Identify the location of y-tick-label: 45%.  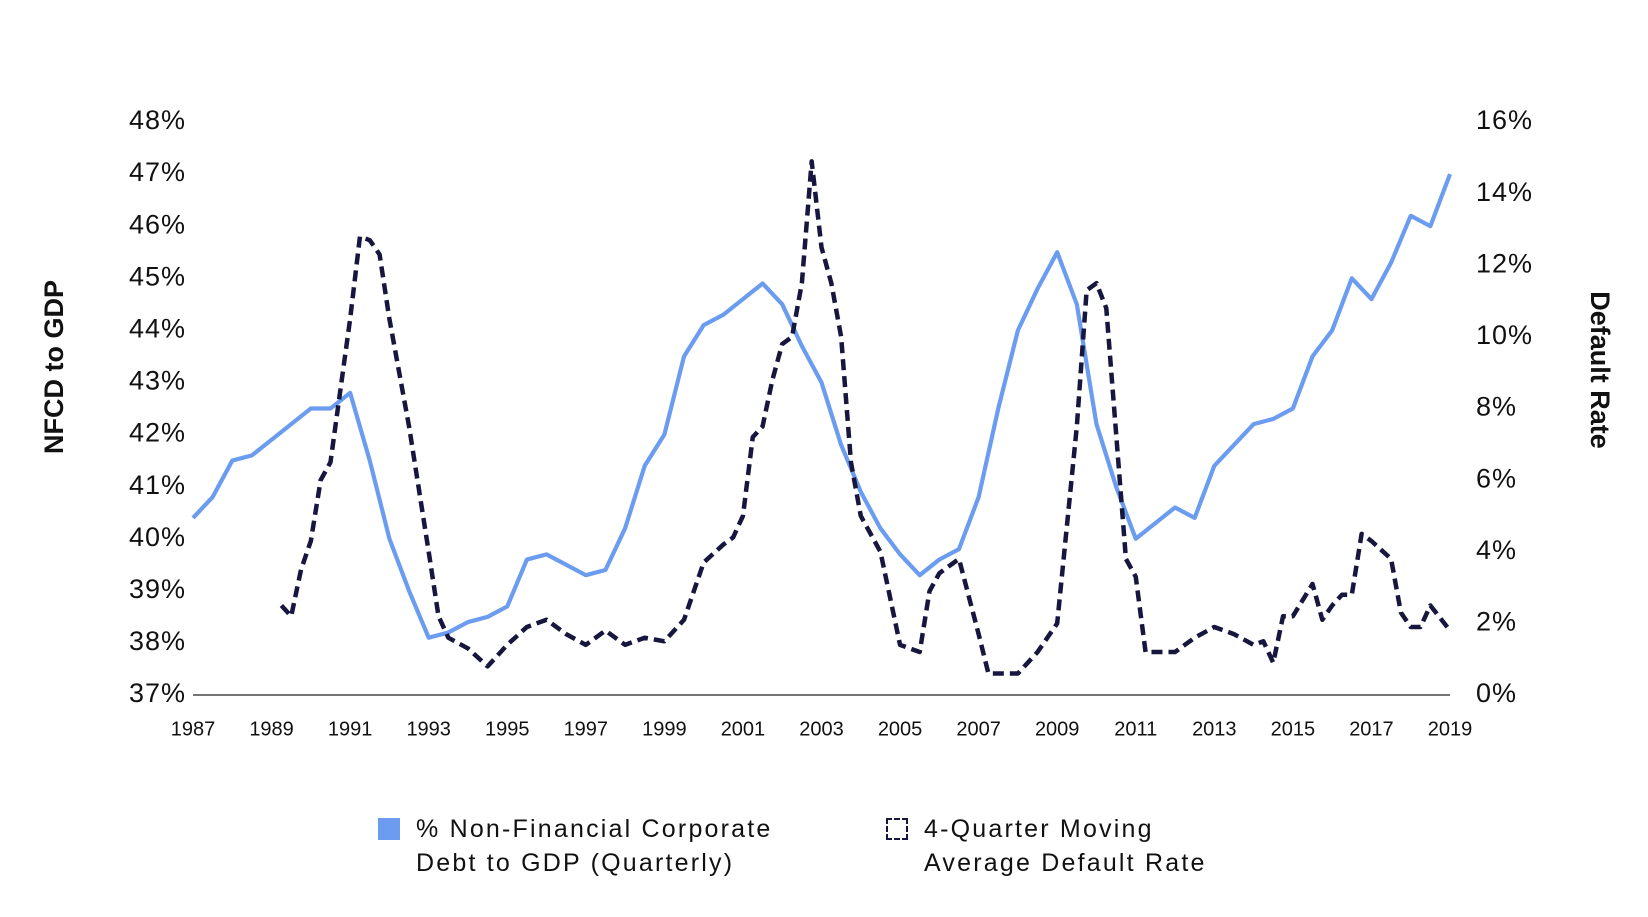
(157, 276).